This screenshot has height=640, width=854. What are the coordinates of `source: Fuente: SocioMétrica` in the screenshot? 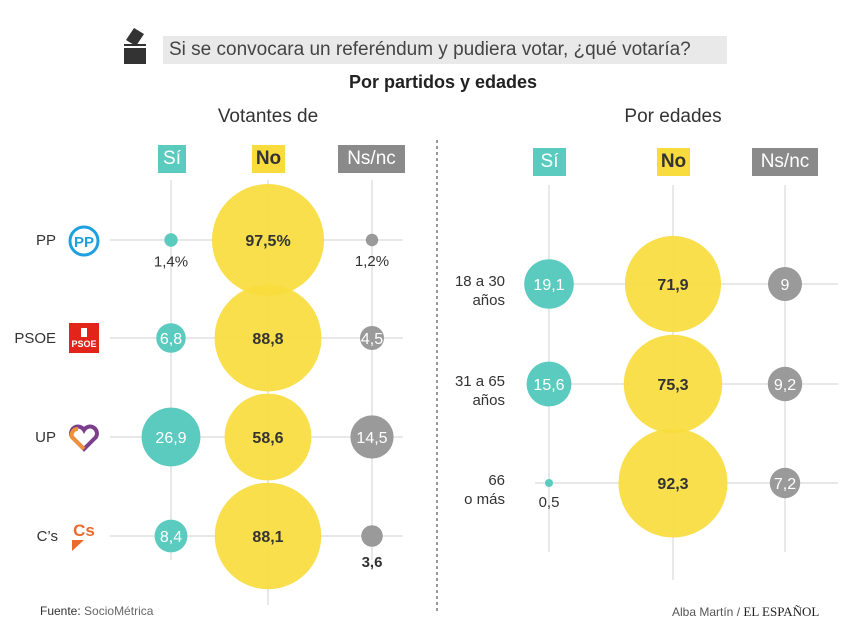 It's located at (96, 611).